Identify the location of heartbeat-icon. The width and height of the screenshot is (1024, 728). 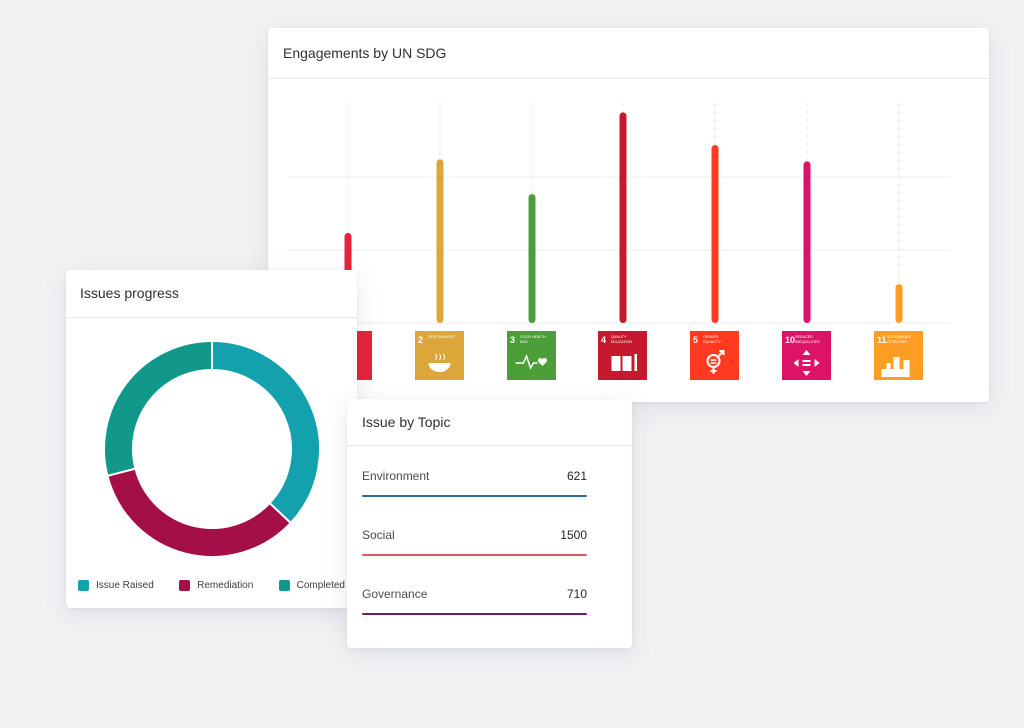
(531, 361).